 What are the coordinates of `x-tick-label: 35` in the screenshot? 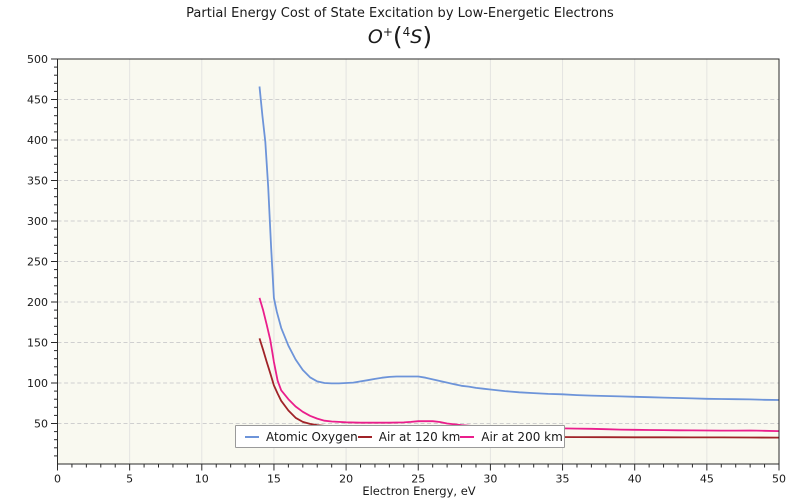 It's located at (563, 479).